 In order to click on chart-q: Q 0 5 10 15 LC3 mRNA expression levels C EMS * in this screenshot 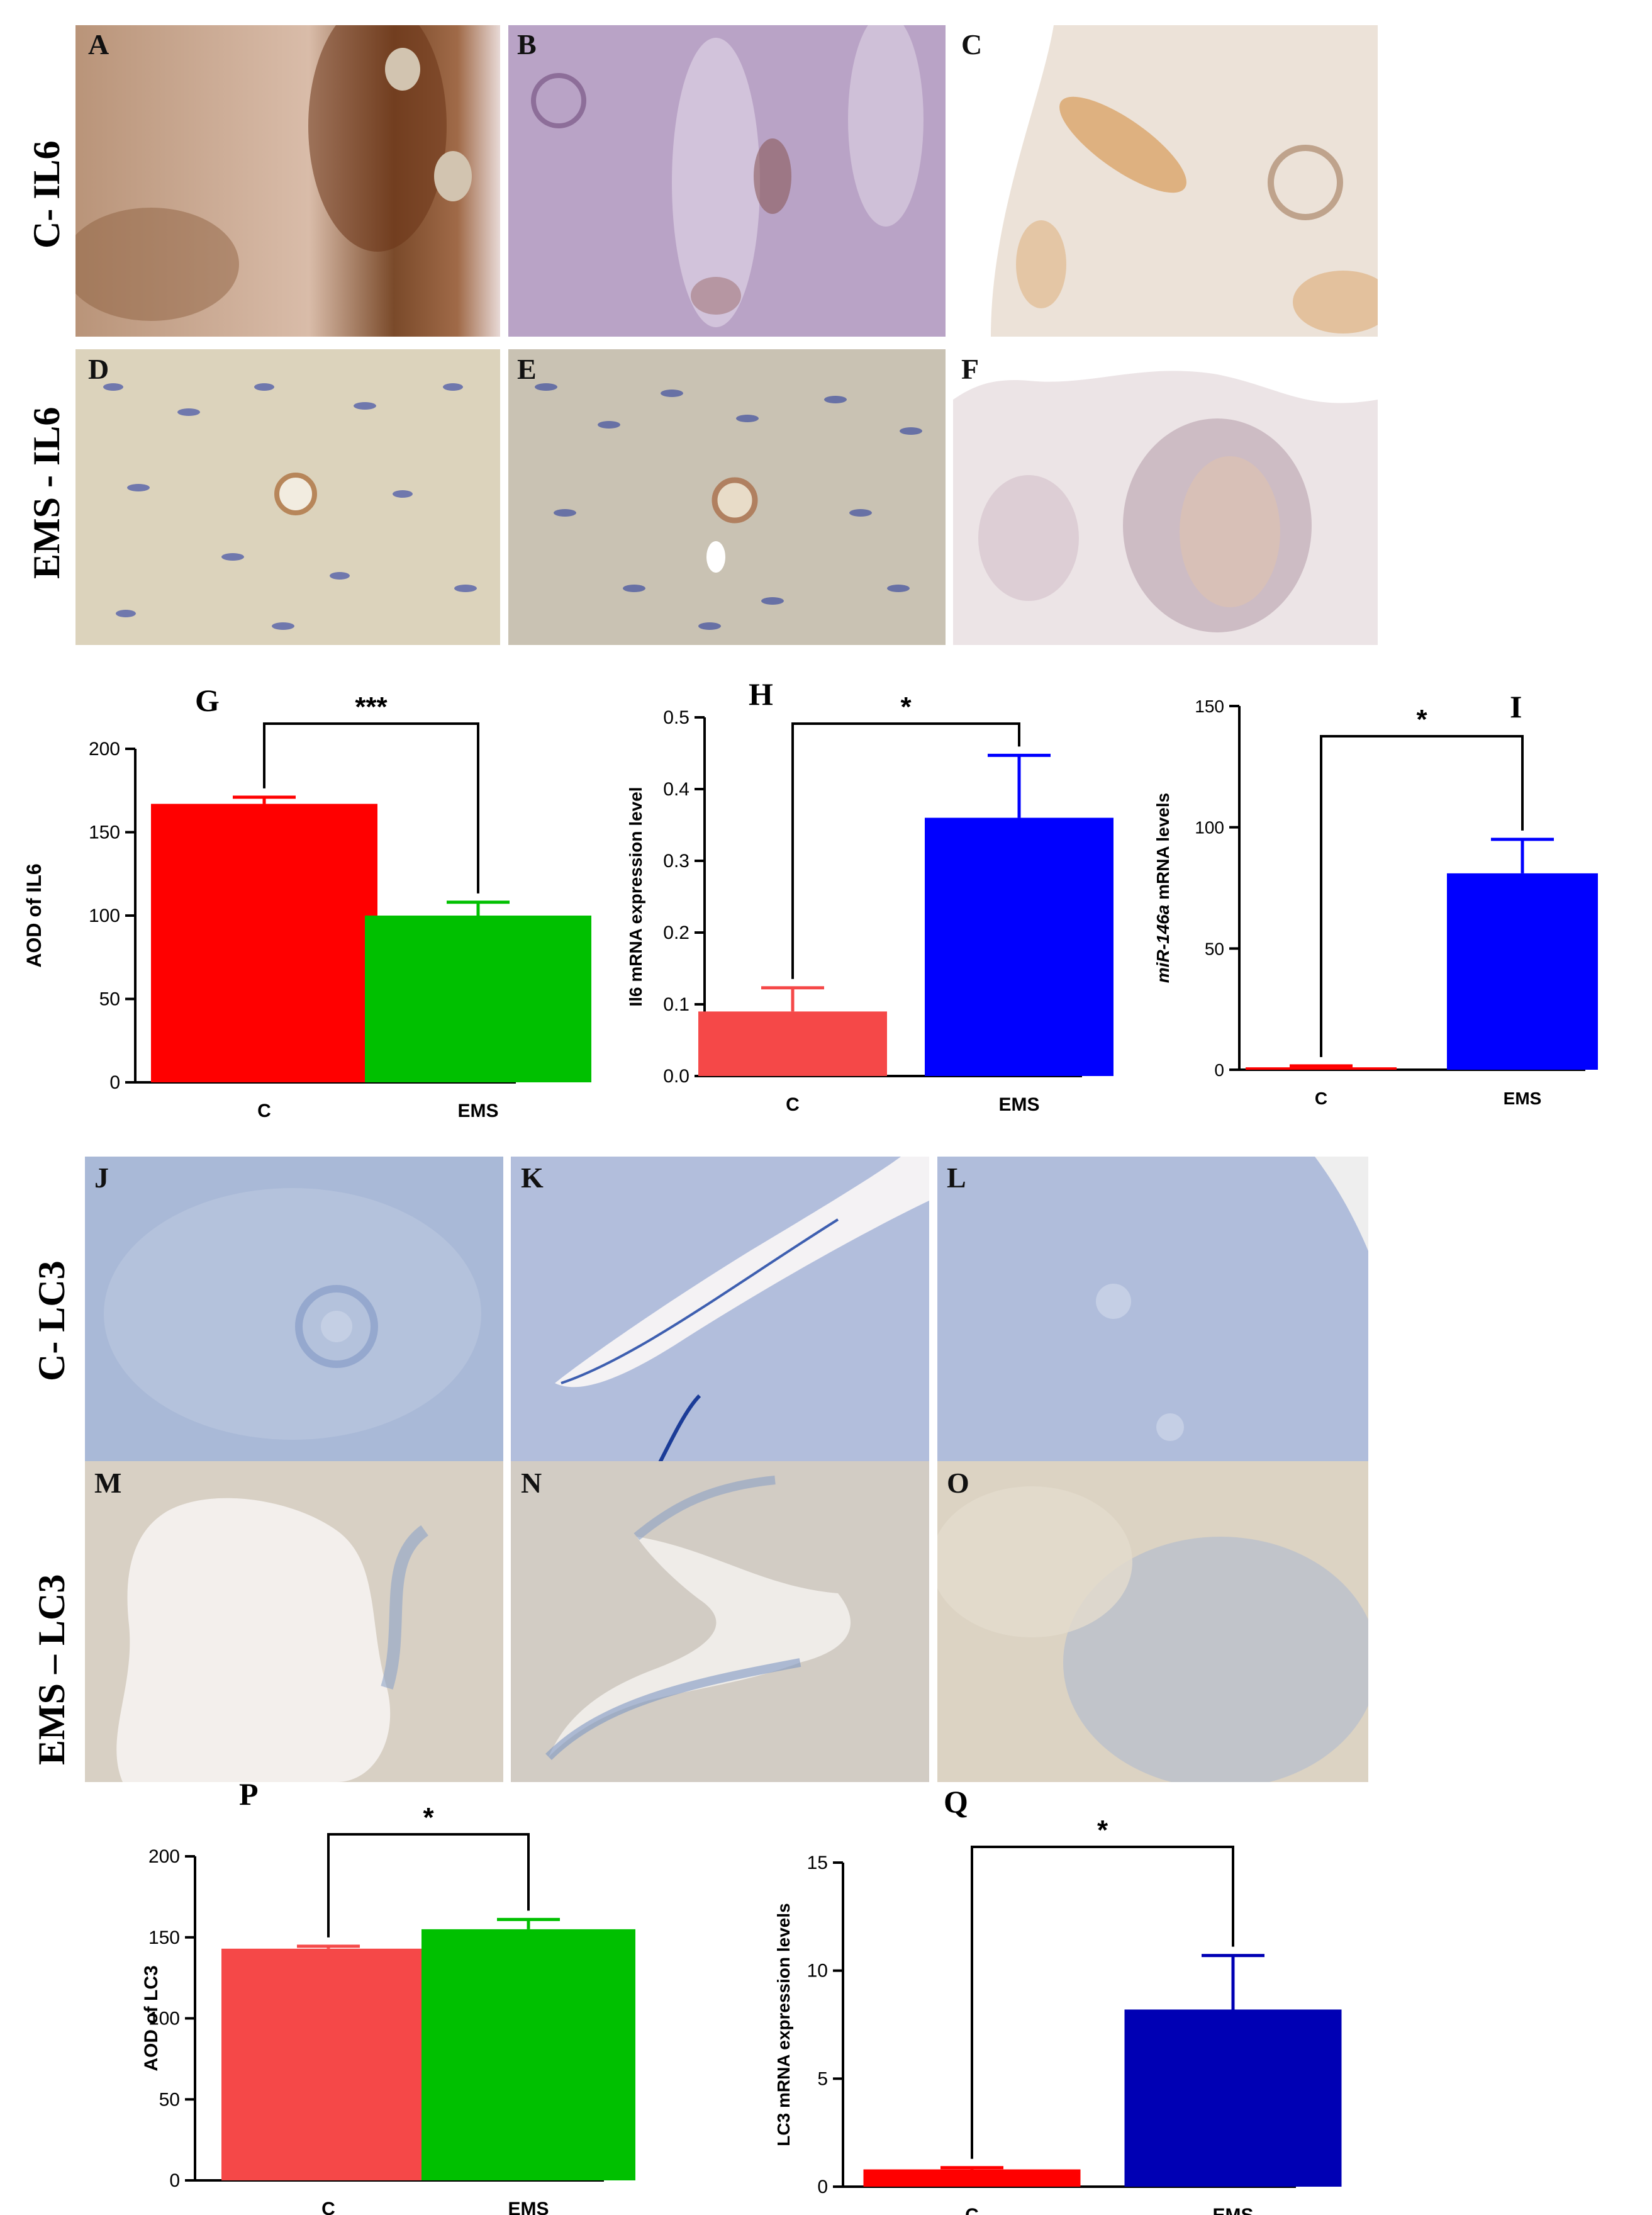, I will do `click(1048, 1999)`.